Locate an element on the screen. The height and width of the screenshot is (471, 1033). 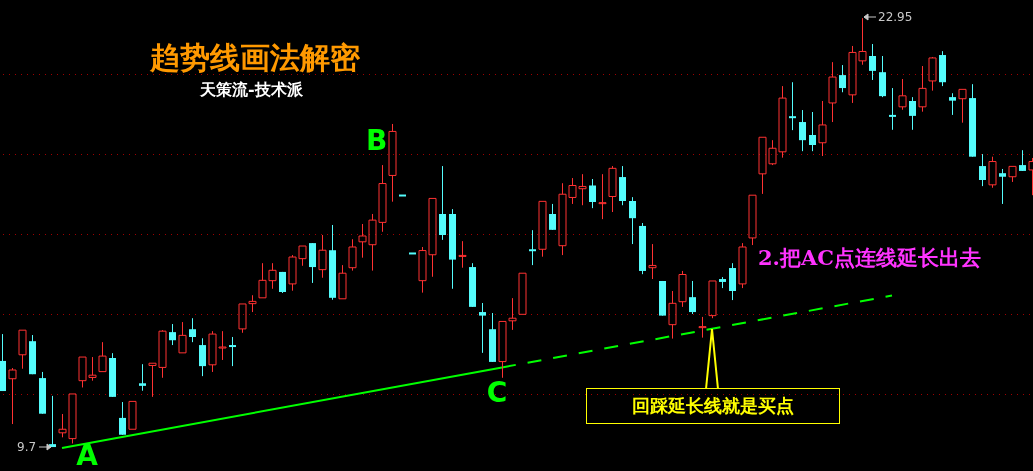
annotation: 9.7 is located at coordinates (27, 447).